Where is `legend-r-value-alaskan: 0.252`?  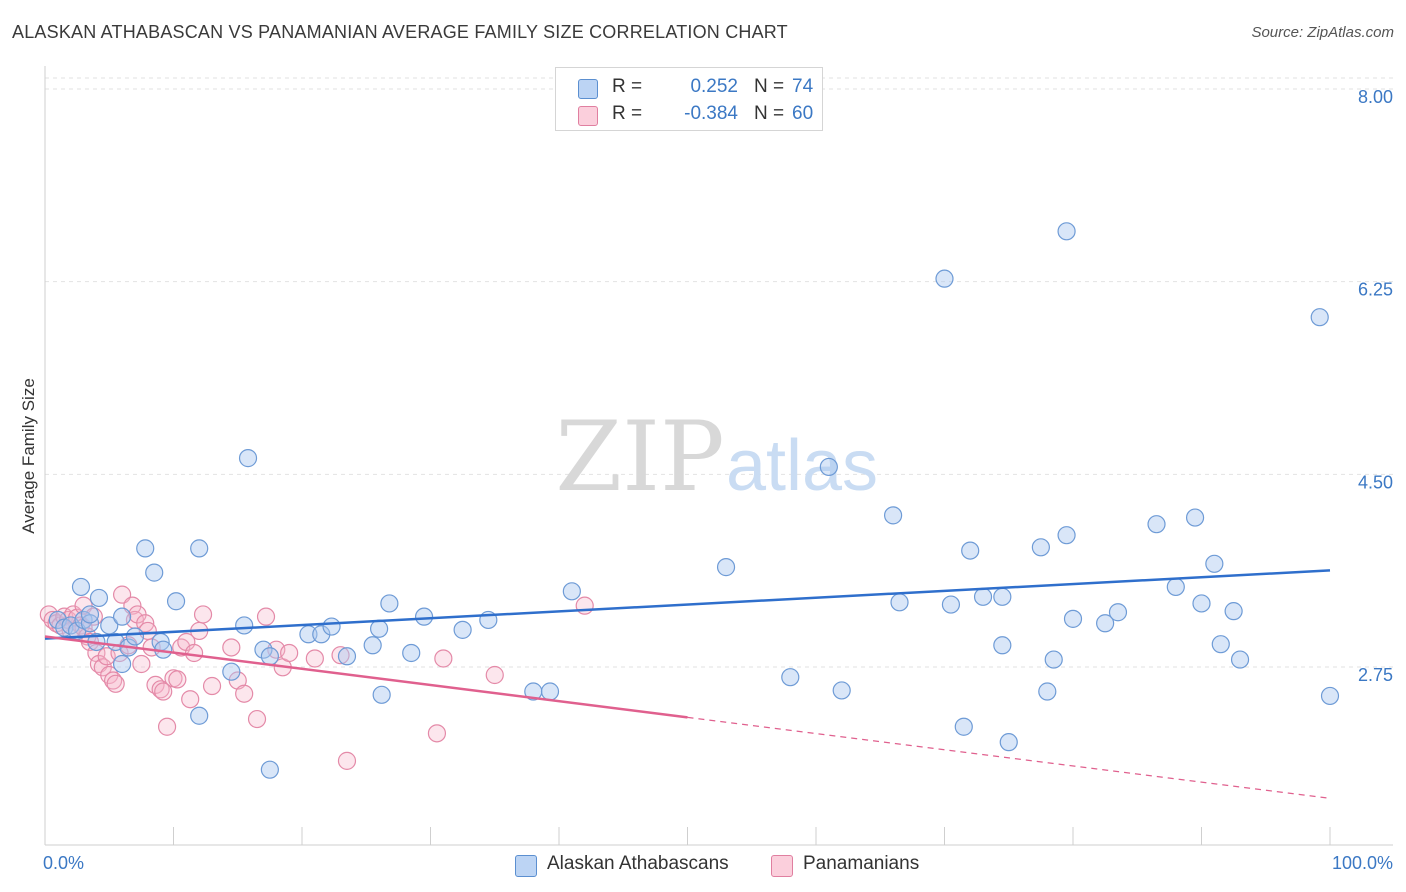 legend-r-value-alaskan: 0.252 is located at coordinates (714, 86).